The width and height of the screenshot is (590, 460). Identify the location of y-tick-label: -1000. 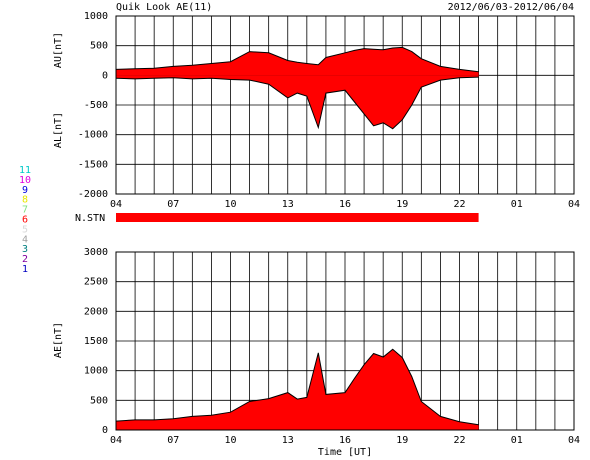
(93, 135).